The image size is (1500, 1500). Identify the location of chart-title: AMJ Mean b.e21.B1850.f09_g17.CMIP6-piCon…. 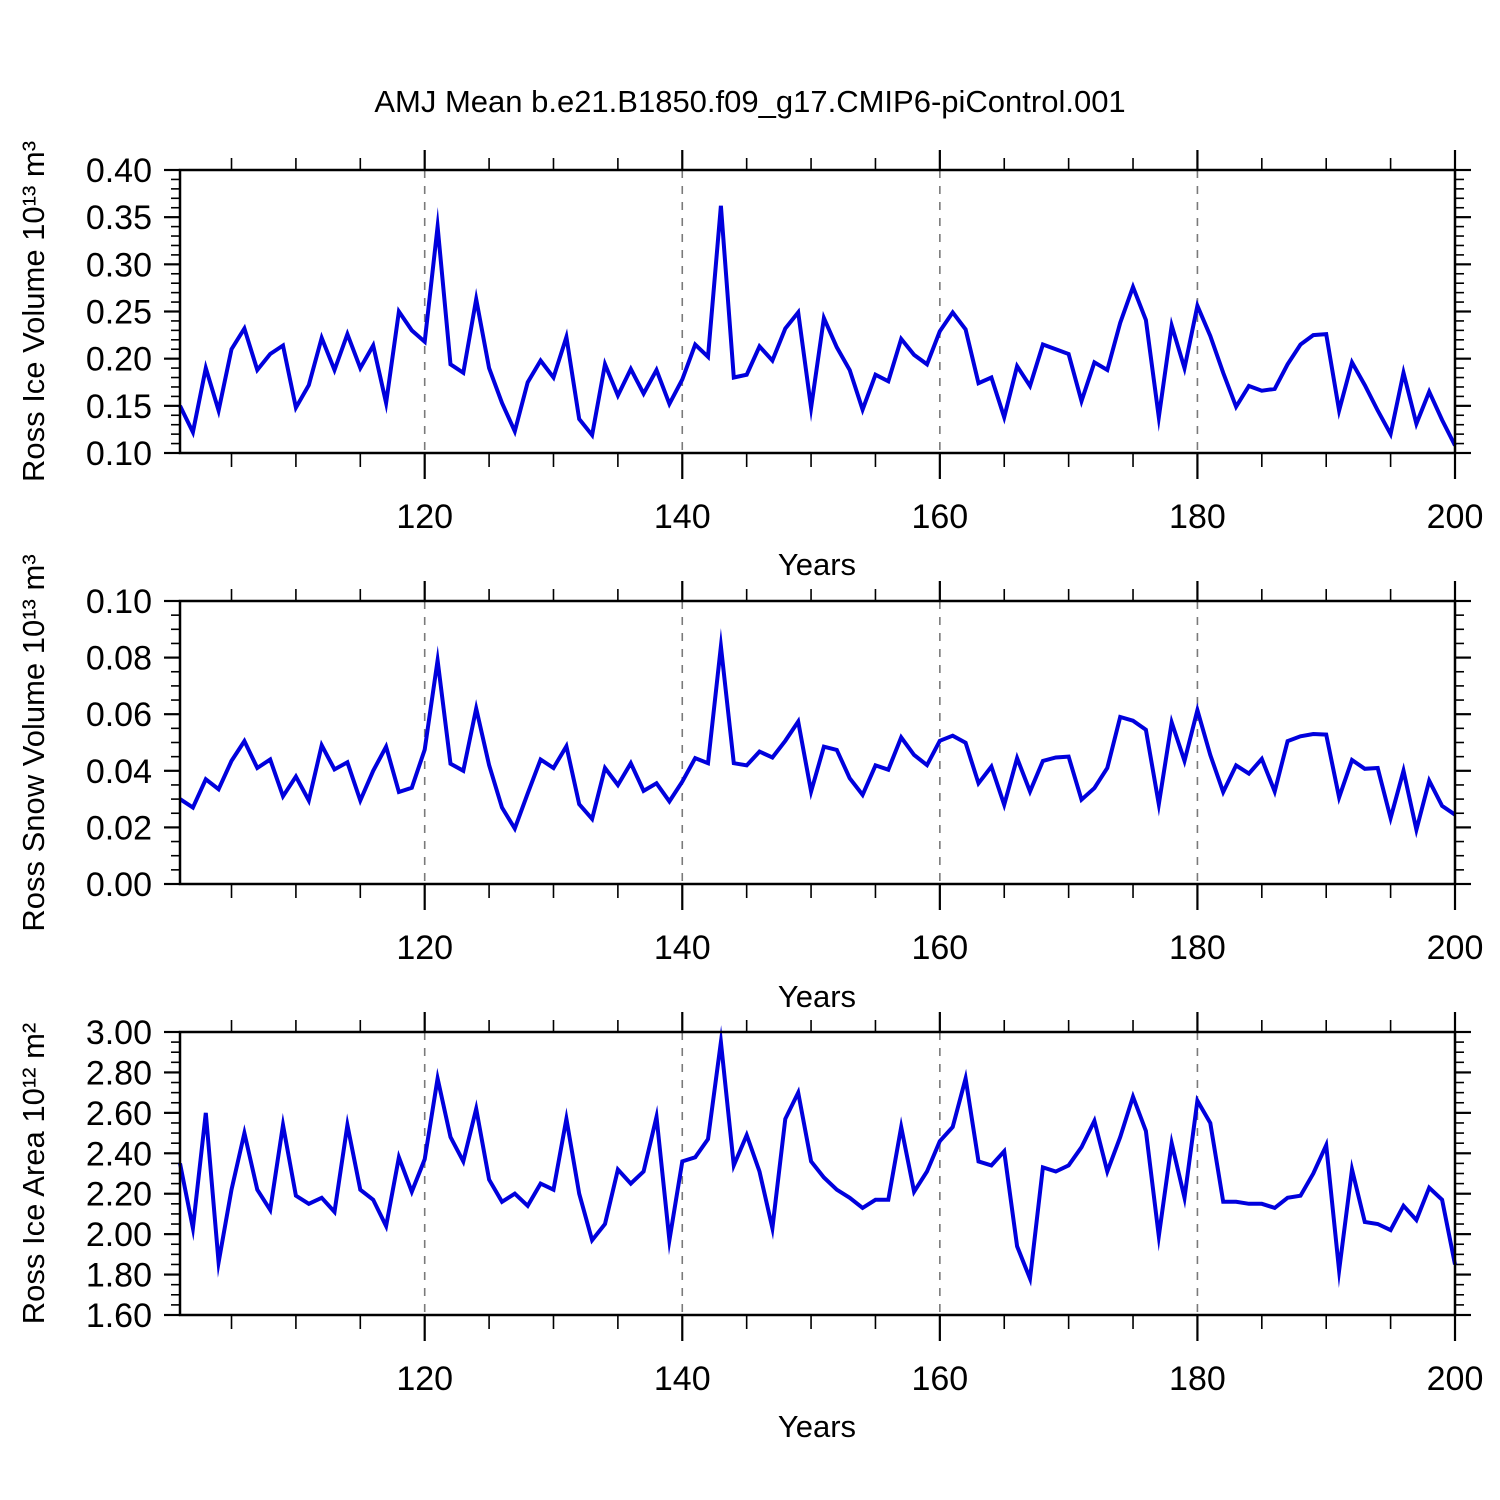
(749, 101).